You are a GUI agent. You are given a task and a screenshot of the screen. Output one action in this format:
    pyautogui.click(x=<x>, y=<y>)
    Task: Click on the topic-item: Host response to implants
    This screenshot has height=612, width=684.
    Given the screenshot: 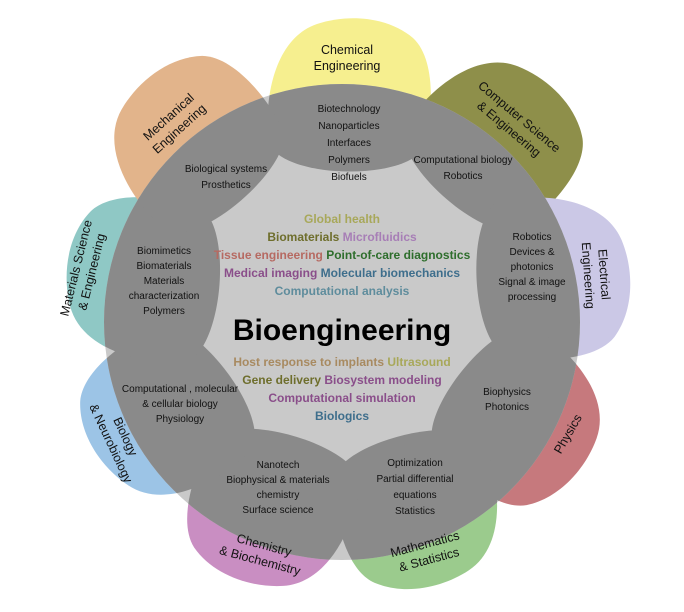 What is the action you would take?
    pyautogui.click(x=308, y=362)
    